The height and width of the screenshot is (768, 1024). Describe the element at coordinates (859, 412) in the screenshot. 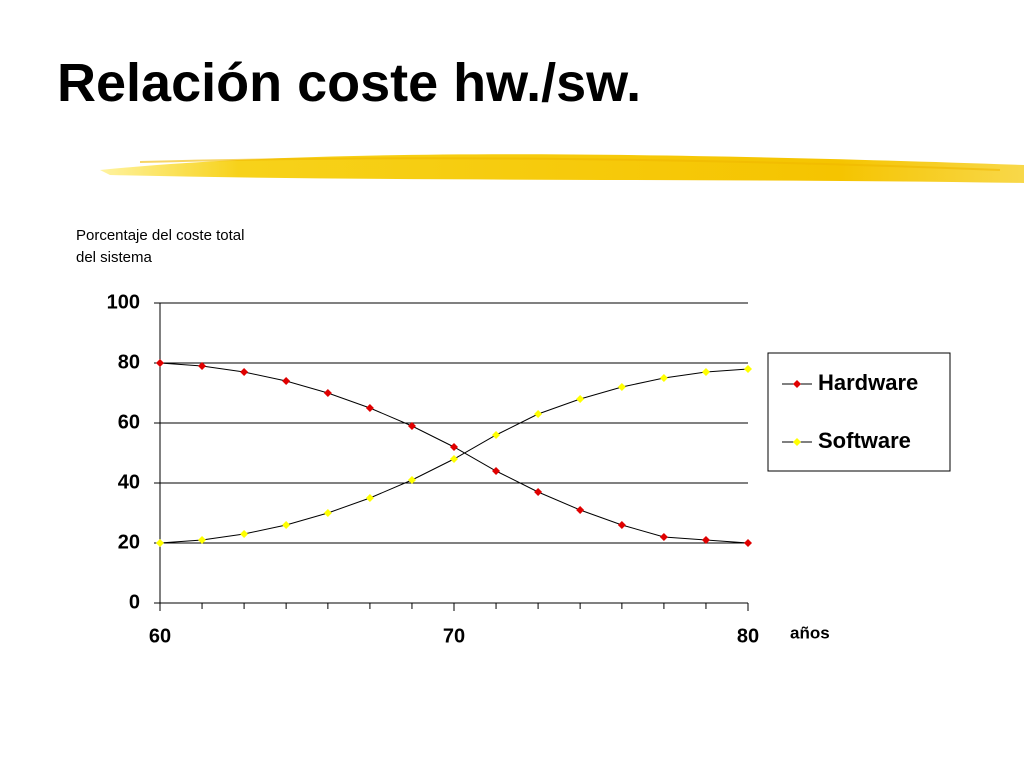

I see `legend-box` at that location.